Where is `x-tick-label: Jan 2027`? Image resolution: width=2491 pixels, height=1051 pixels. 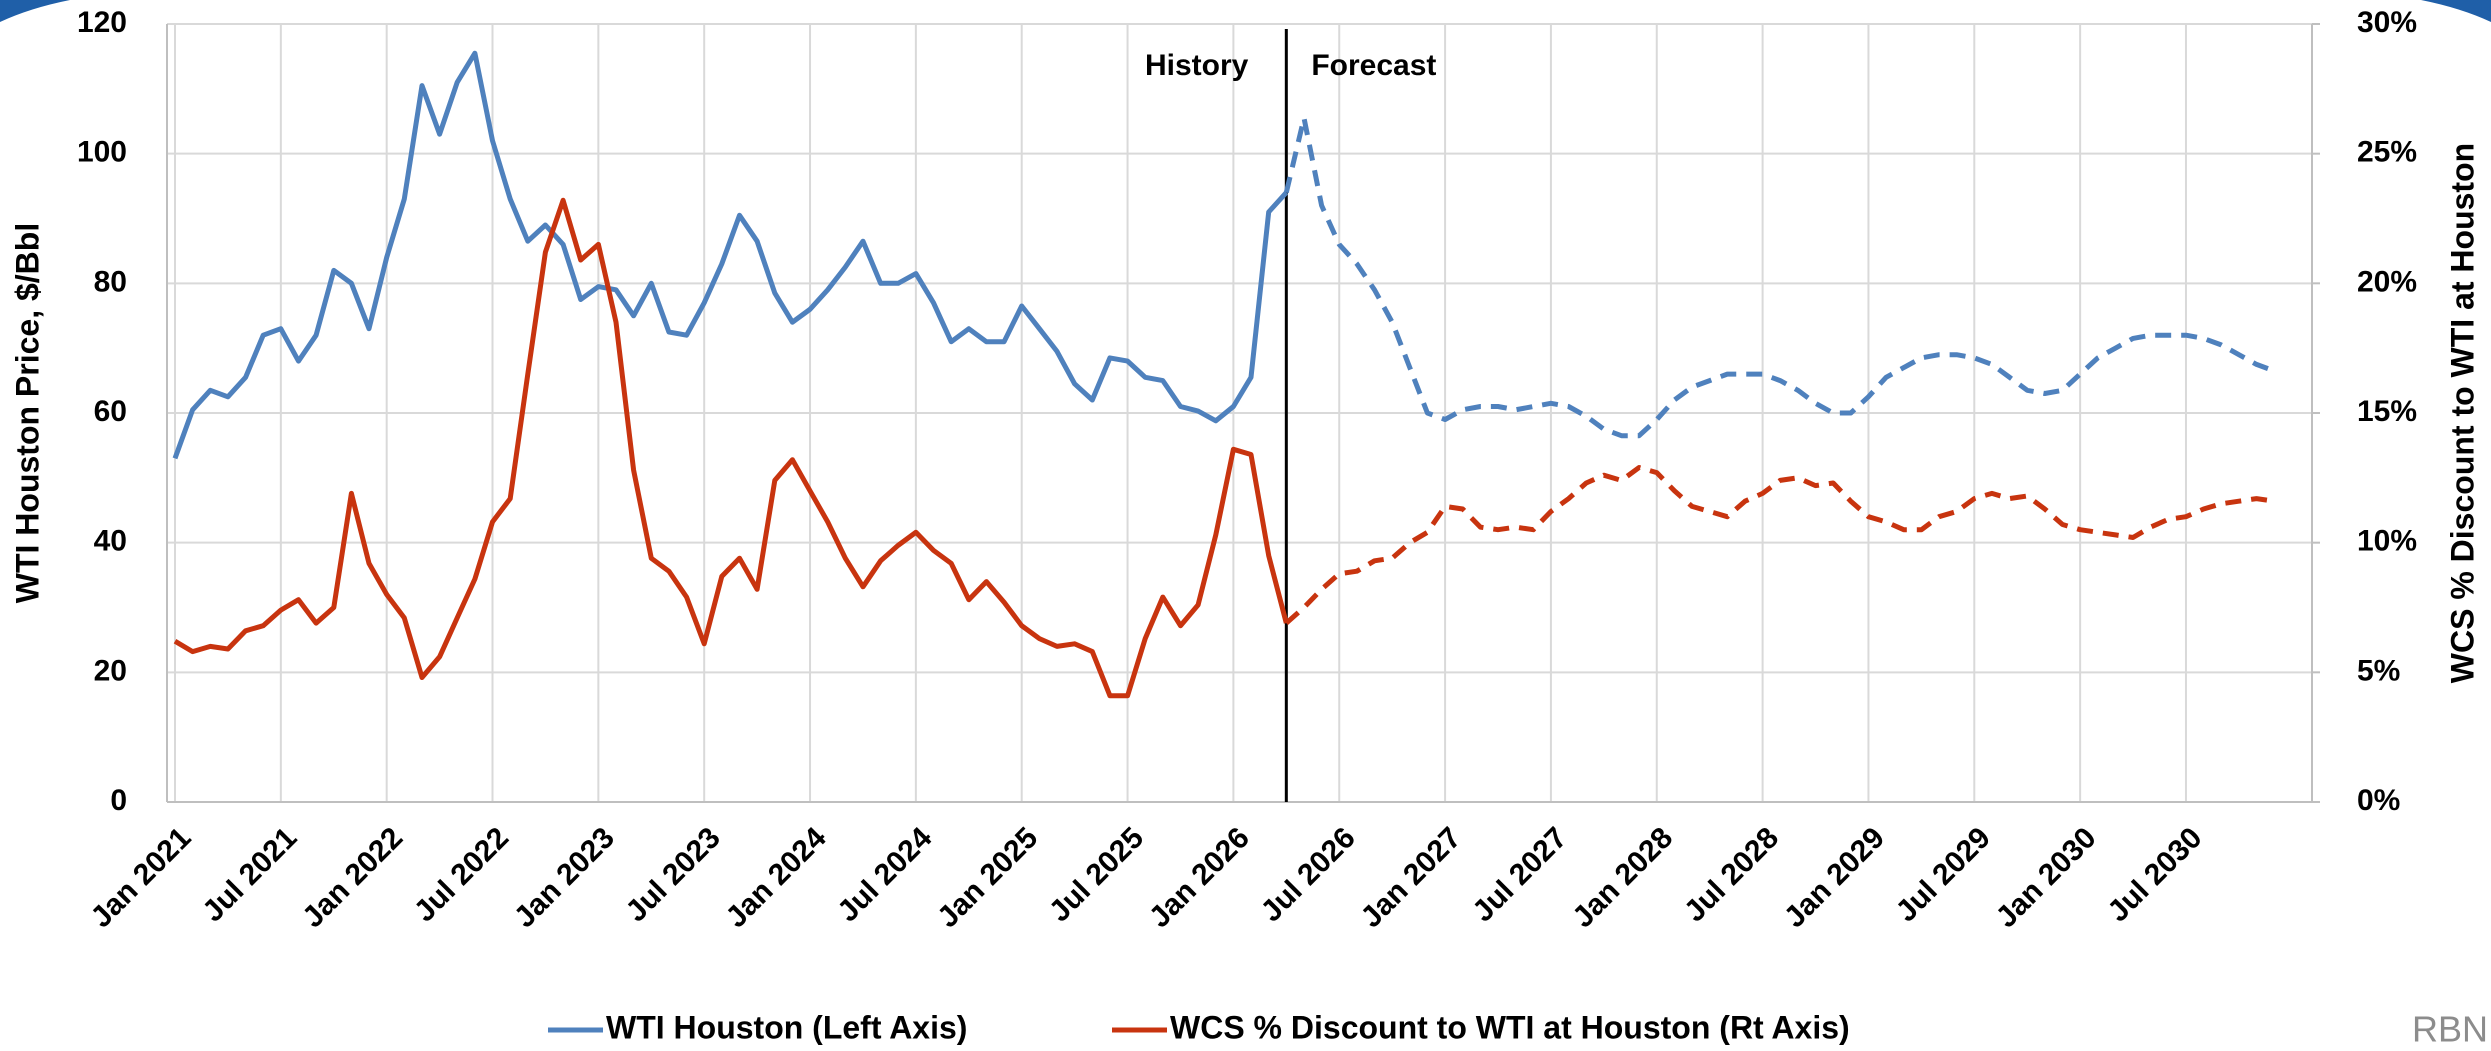 x-tick-label: Jan 2027 is located at coordinates (1411, 877).